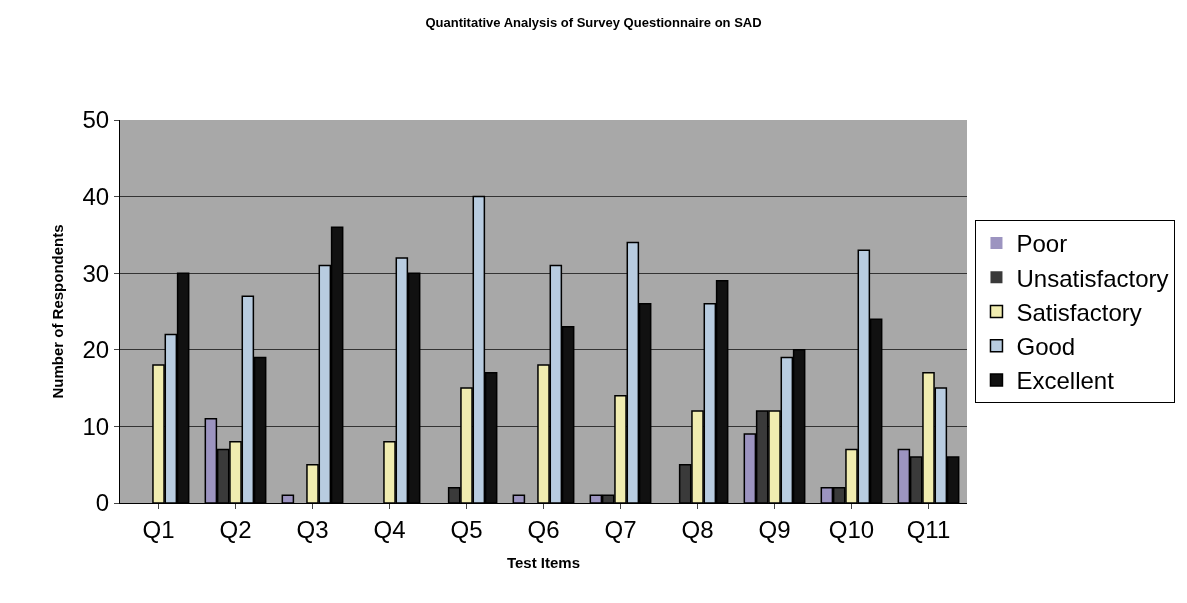 The height and width of the screenshot is (603, 1187). What do you see at coordinates (593, 23) in the screenshot?
I see `chart-title: Quantitative Analysis of Survey Questionnaire on SAD` at bounding box center [593, 23].